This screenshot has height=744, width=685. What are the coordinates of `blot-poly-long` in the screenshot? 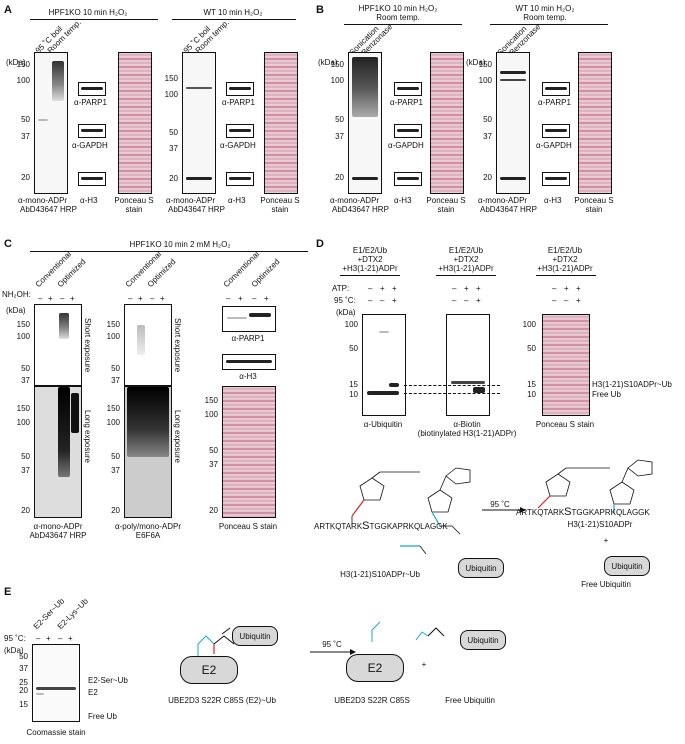 It's located at (148, 452).